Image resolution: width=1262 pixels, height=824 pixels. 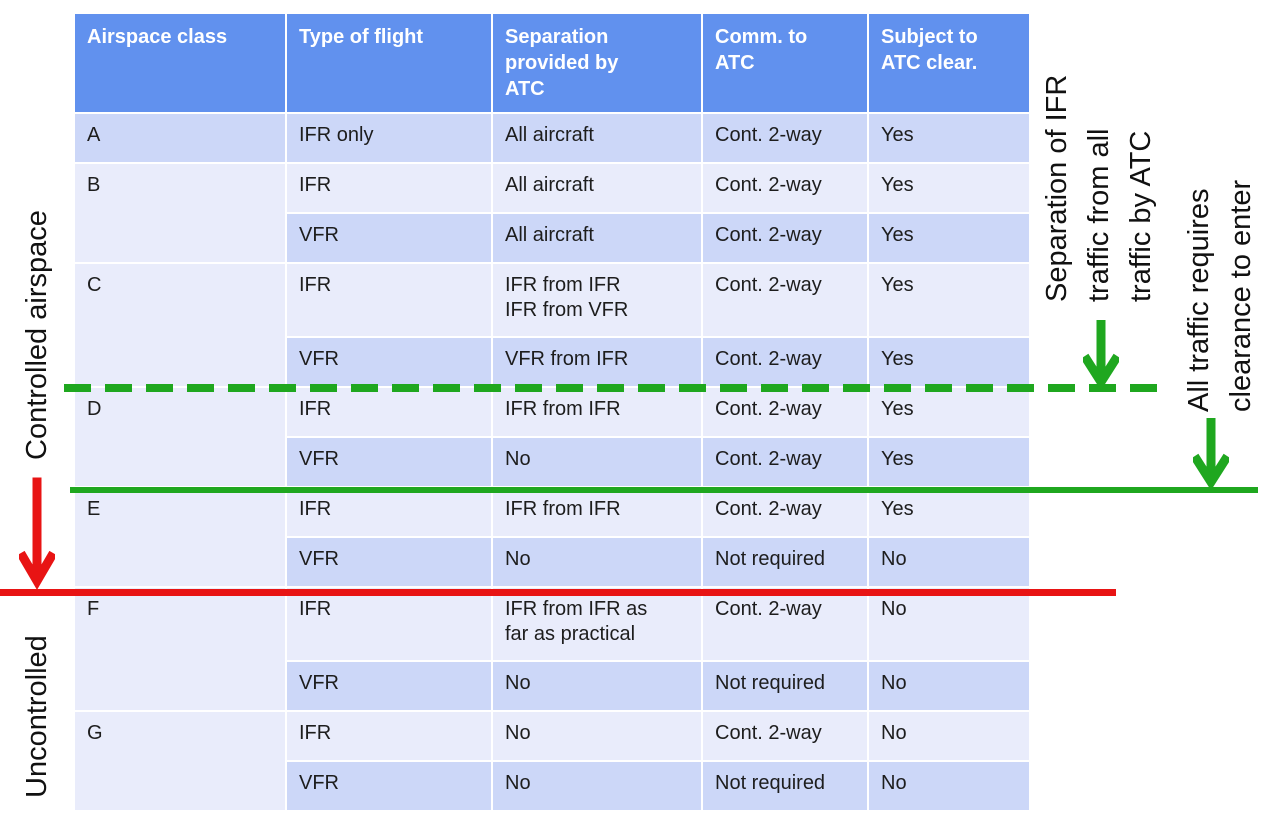 What do you see at coordinates (389, 63) in the screenshot?
I see `column-header-type-of-flight: Type of flight` at bounding box center [389, 63].